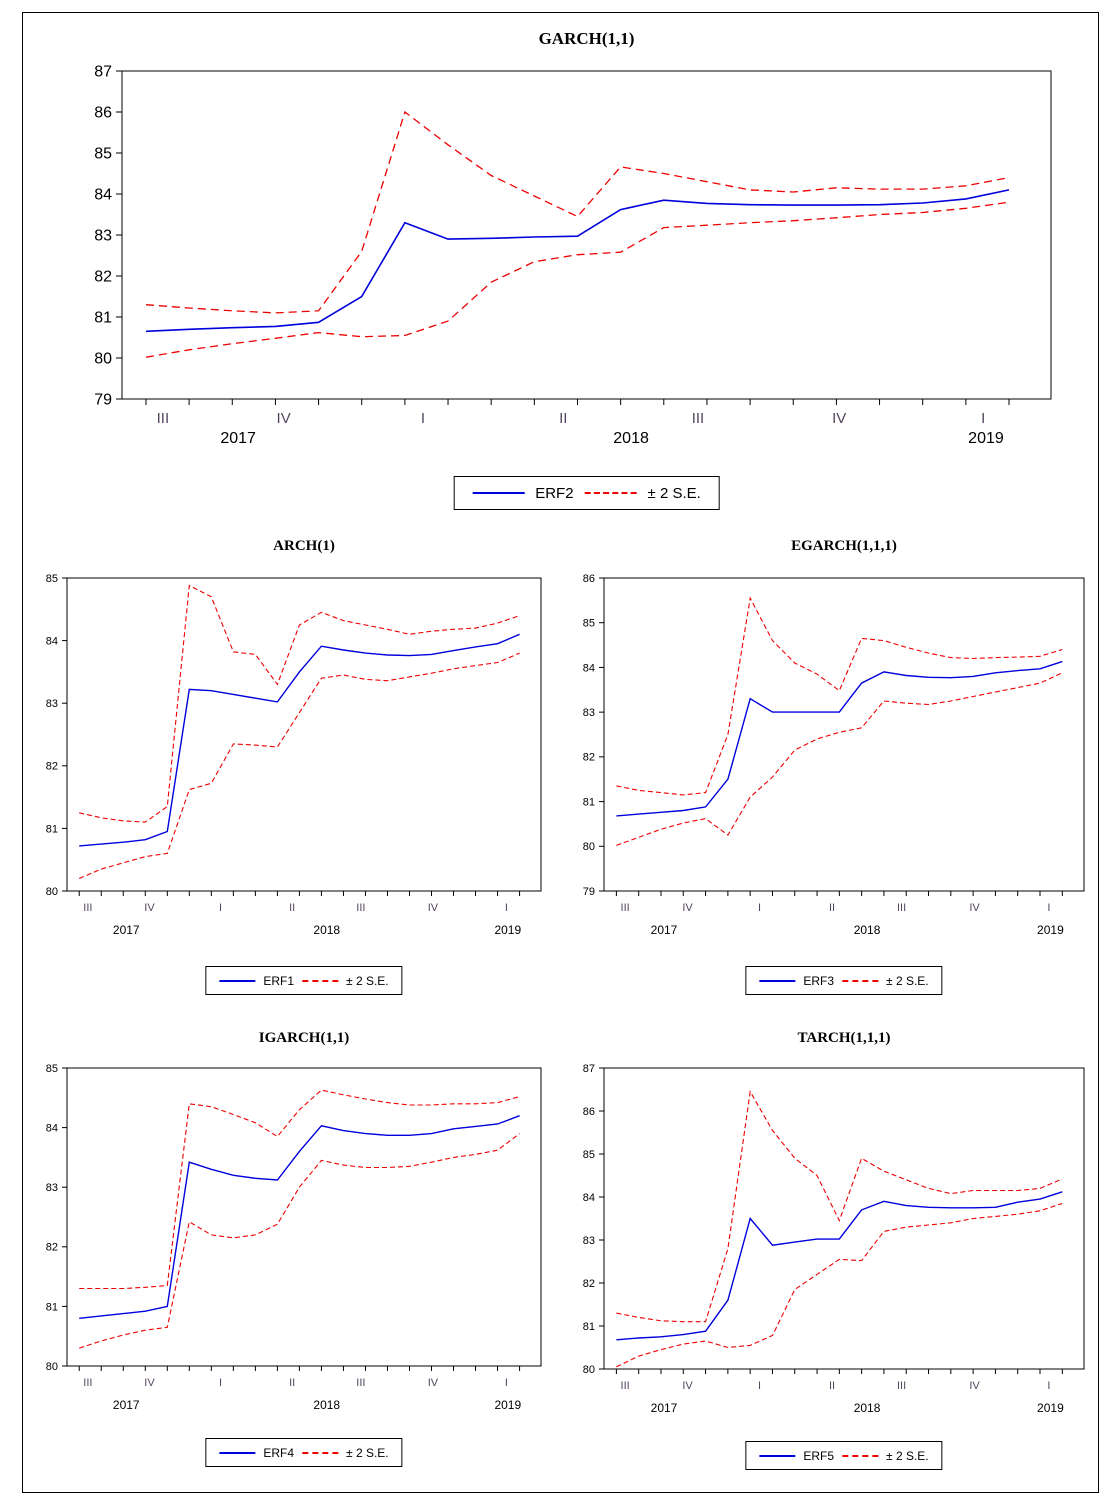  What do you see at coordinates (304, 1452) in the screenshot?
I see `igarch-legend: ERF4 ± 2 S.E.` at bounding box center [304, 1452].